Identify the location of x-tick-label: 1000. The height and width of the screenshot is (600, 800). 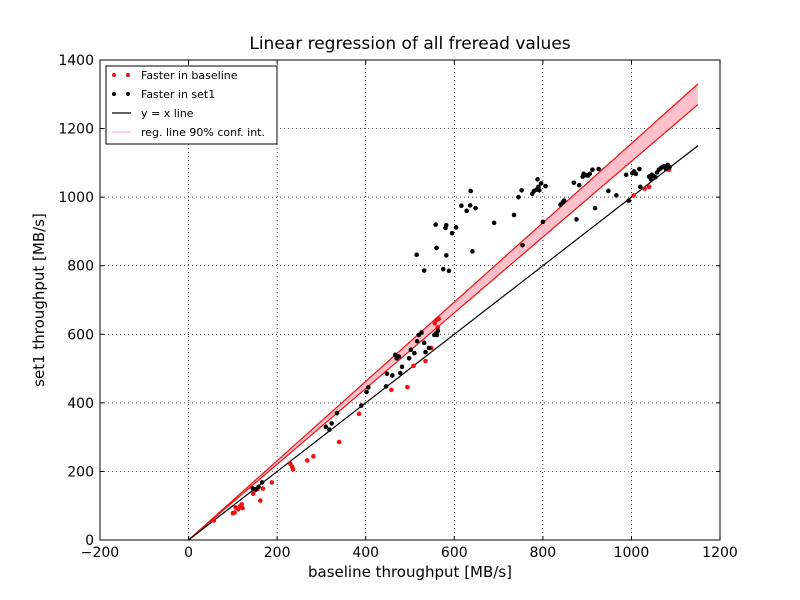
(632, 553).